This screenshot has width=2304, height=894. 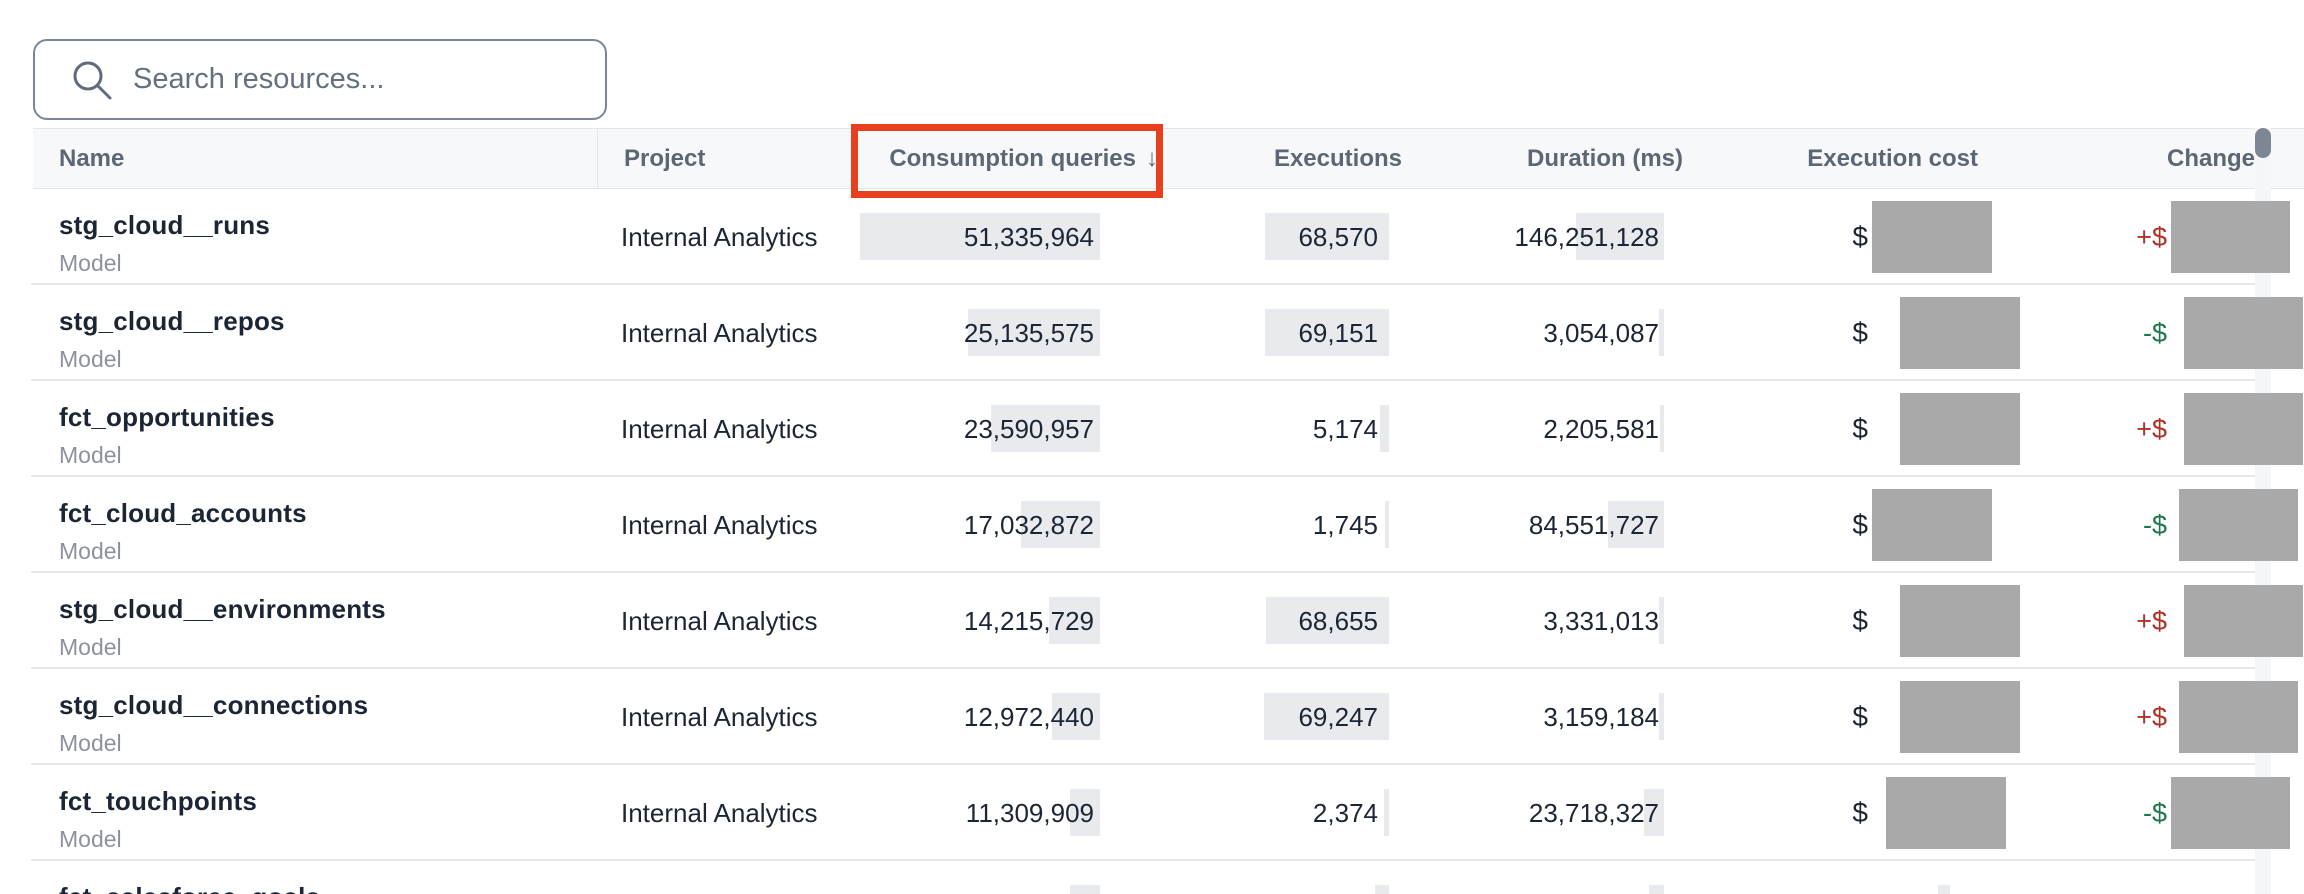 I want to click on column-header-executions: Executions, so click(x=1337, y=158).